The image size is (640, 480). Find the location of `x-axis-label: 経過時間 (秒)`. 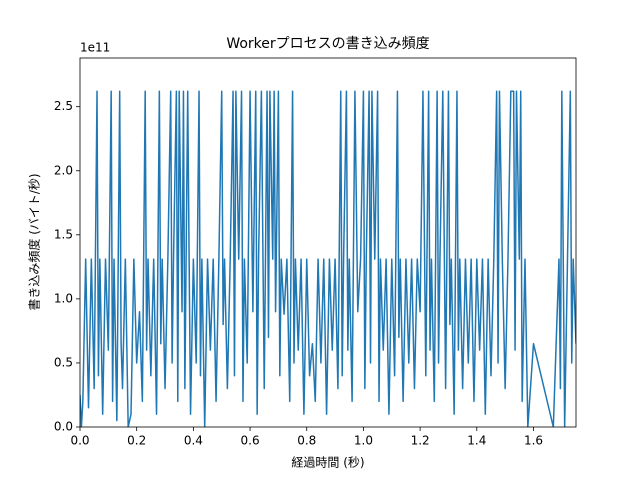

x-axis-label: 経過時間 (秒) is located at coordinates (327, 463).